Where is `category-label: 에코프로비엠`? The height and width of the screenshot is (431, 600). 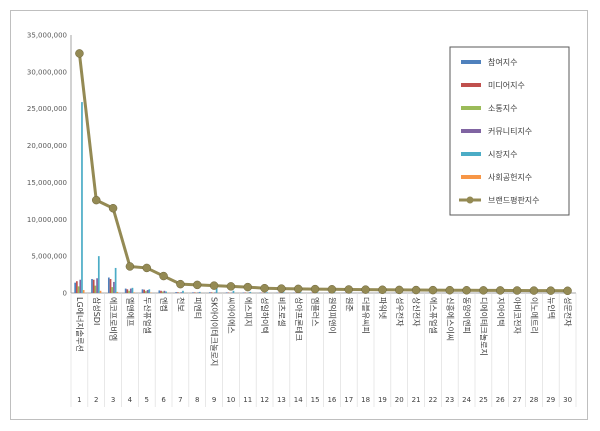
category-label: 에코프로비엠 is located at coordinates (114, 319).